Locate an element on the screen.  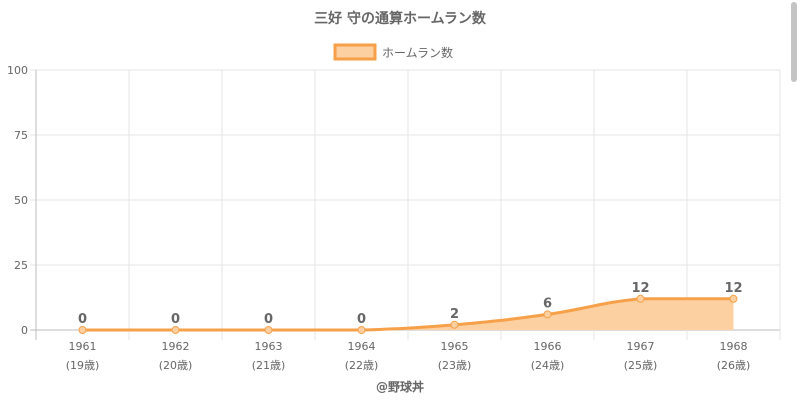
credit-text: @野球丼 is located at coordinates (400, 386).